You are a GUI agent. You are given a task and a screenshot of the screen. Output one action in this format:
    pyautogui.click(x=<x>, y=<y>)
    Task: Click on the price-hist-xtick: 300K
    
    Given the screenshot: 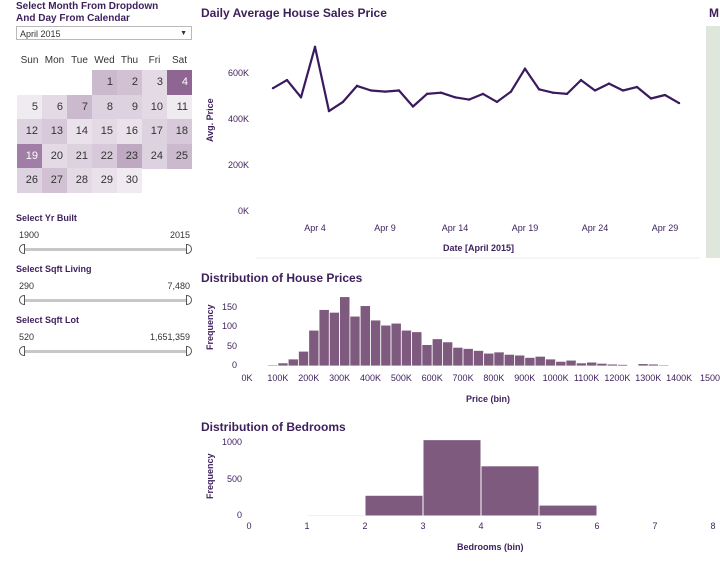 What is the action you would take?
    pyautogui.click(x=340, y=378)
    